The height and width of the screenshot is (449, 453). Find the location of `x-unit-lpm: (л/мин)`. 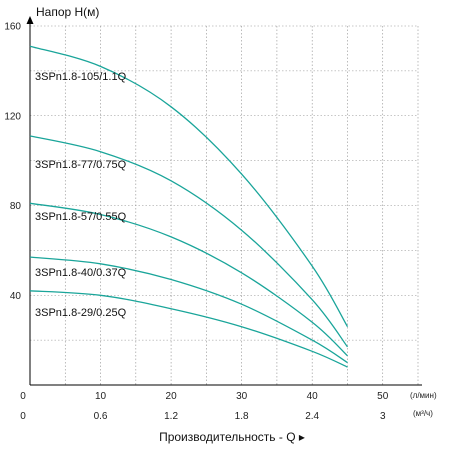

x-unit-lpm: (л/мин) is located at coordinates (423, 395).